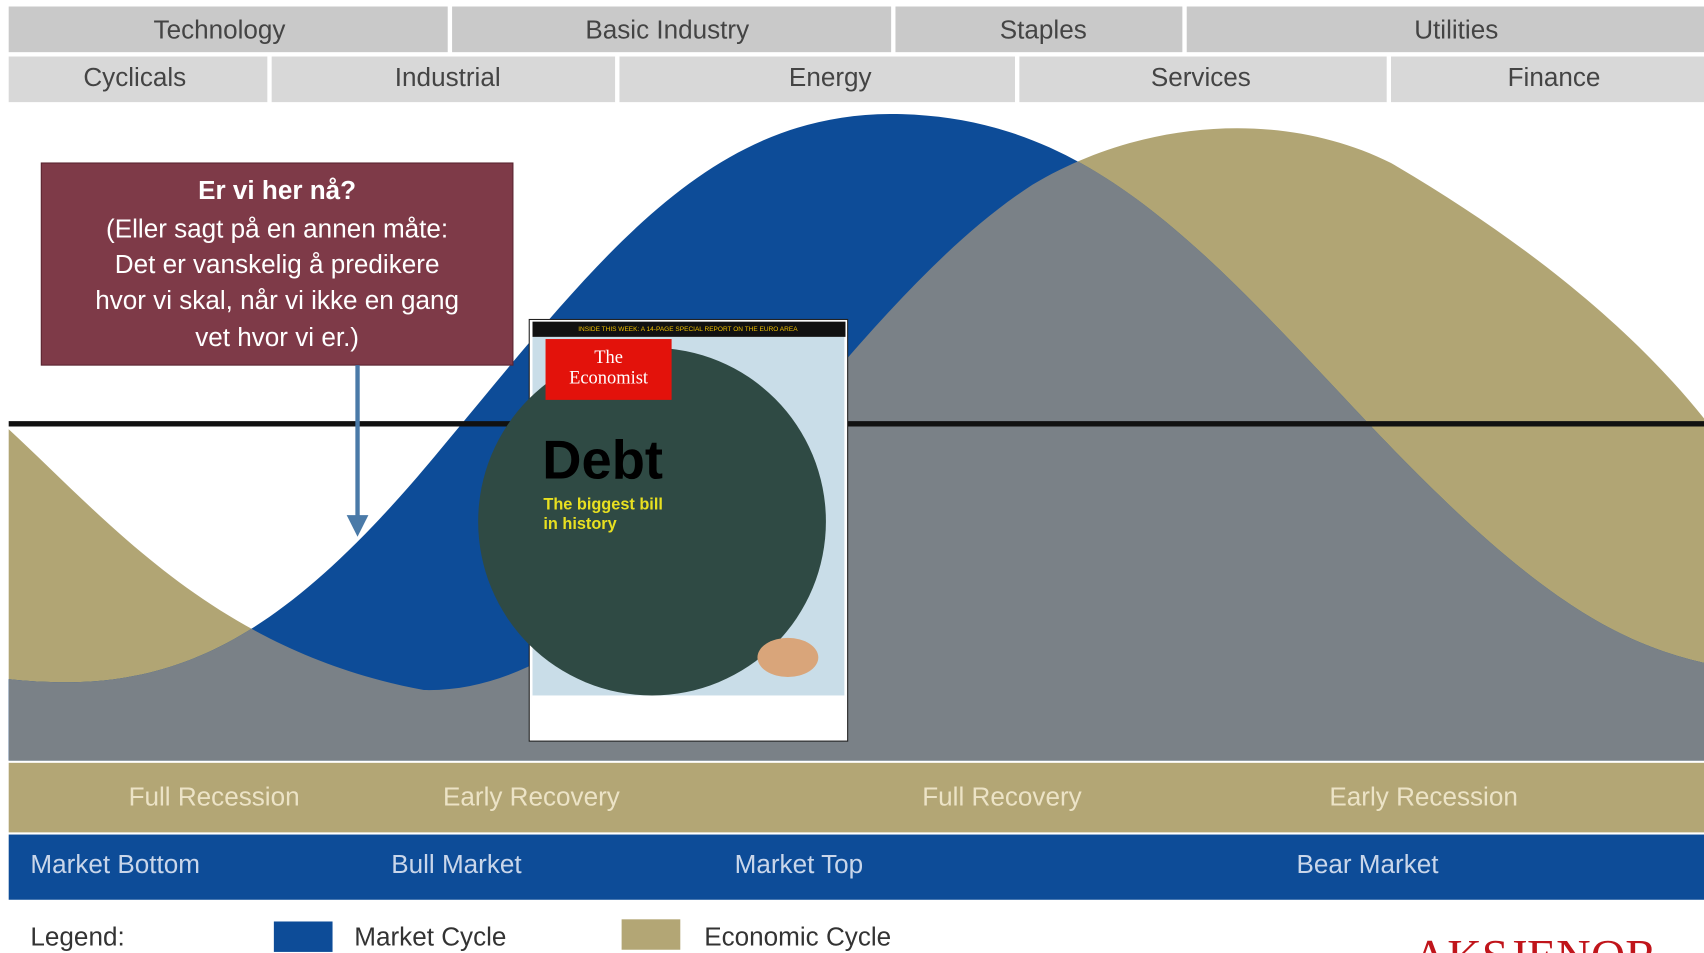 The height and width of the screenshot is (953, 1704). I want to click on legend-label: Legend:, so click(77, 937).